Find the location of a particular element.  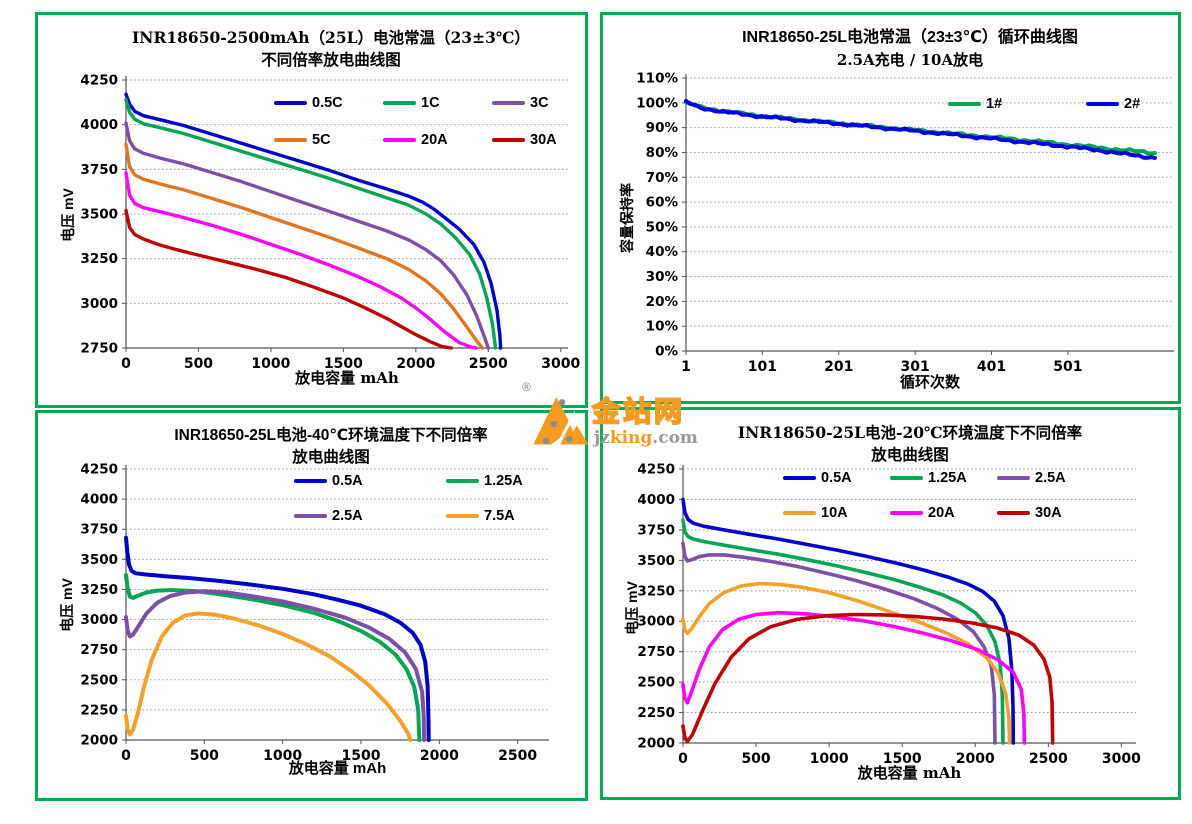

series-line-0.5C is located at coordinates (313, 221).